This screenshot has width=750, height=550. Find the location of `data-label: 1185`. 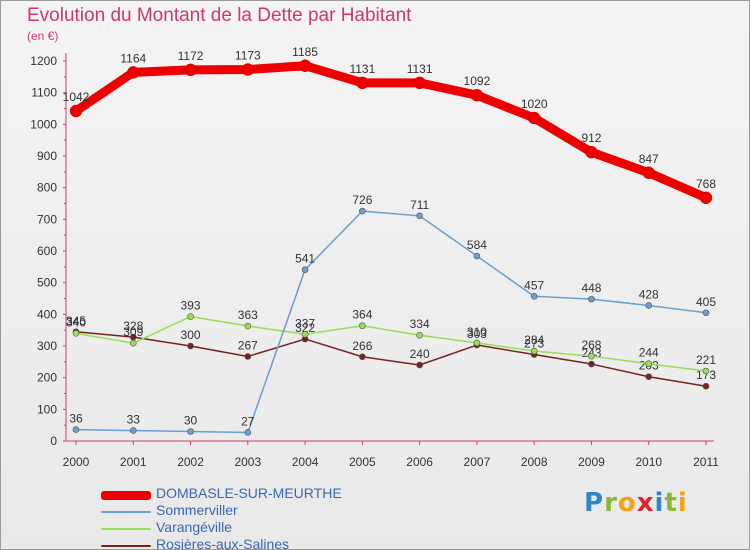

data-label: 1185 is located at coordinates (305, 52).